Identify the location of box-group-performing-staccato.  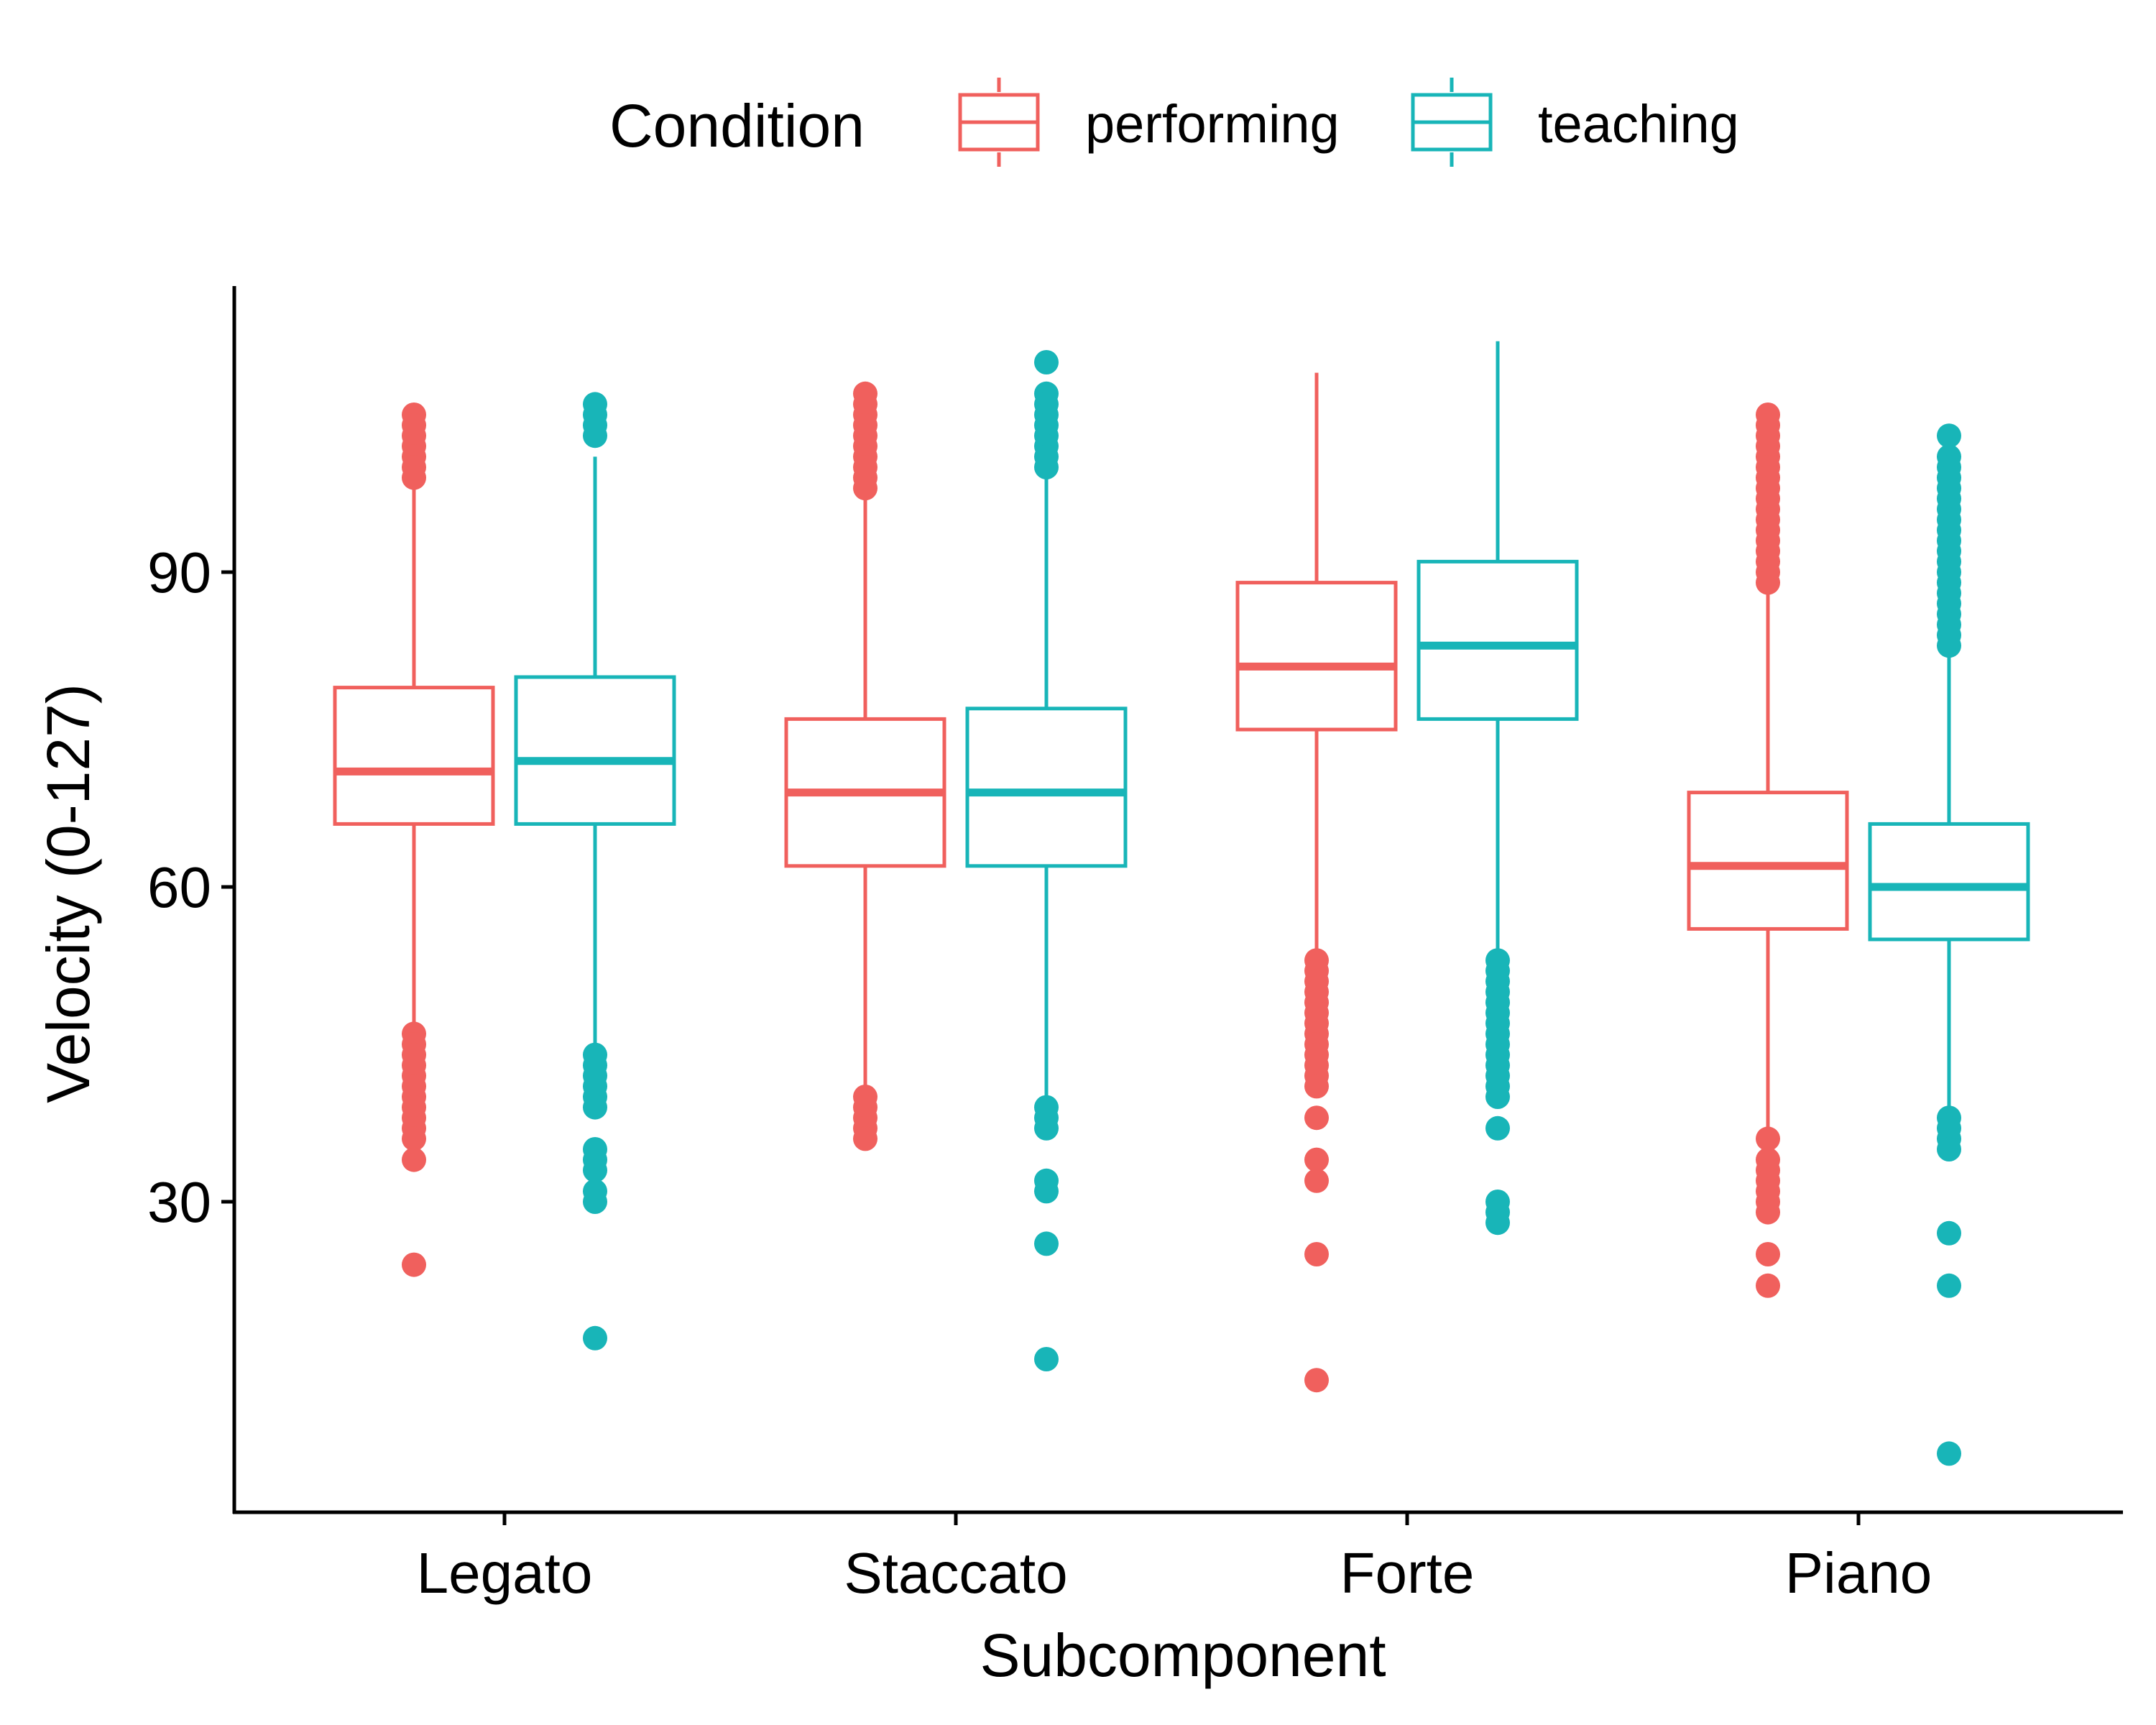
(865, 766).